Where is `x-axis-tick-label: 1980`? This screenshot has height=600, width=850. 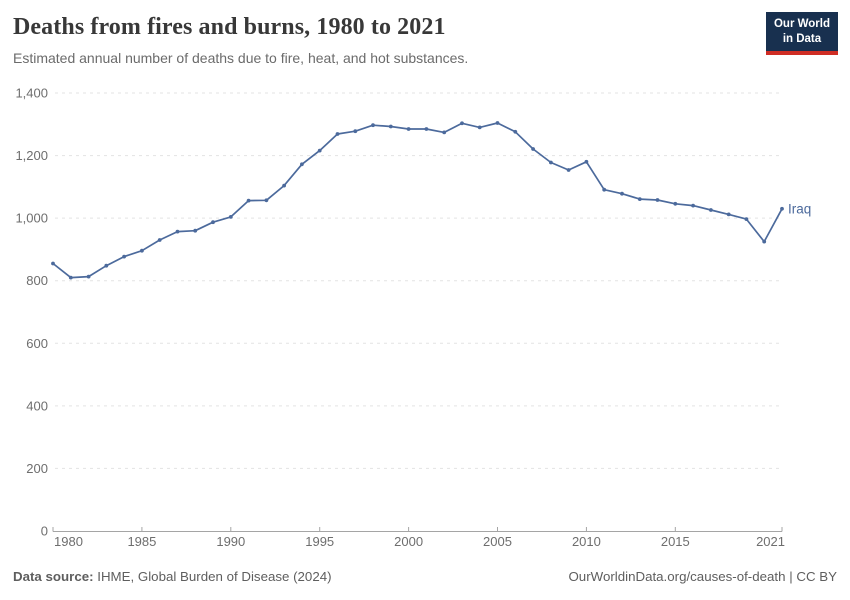
x-axis-tick-label: 1980 is located at coordinates (68, 541).